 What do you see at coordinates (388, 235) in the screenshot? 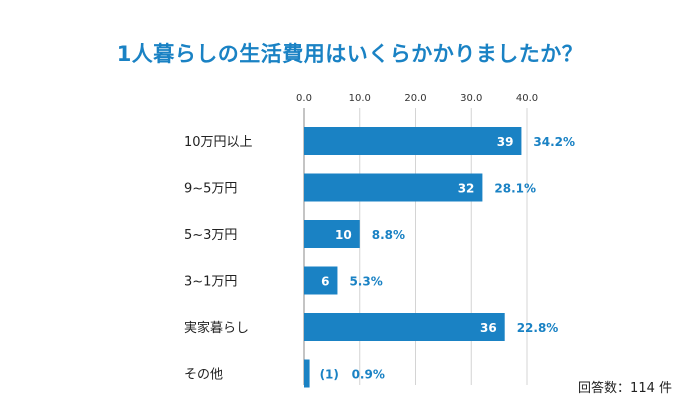
I see `data-label-percent: 8.8%` at bounding box center [388, 235].